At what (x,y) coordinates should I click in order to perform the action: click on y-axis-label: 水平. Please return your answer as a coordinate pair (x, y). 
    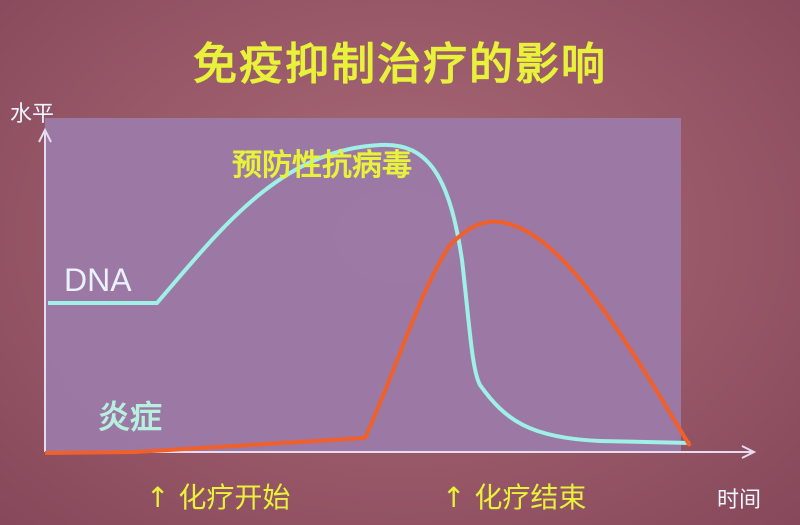
    Looking at the image, I should click on (32, 114).